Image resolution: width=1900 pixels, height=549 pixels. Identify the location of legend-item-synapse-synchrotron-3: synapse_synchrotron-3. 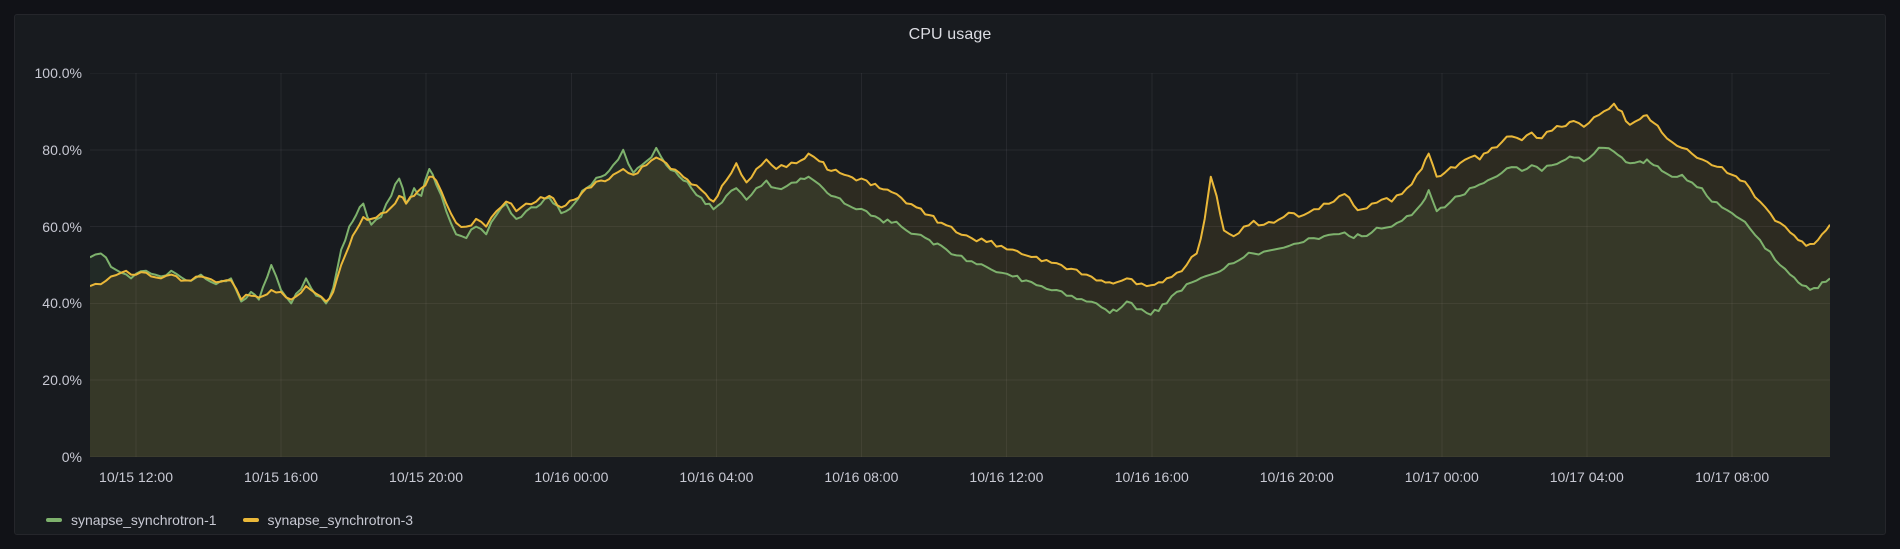
(328, 520).